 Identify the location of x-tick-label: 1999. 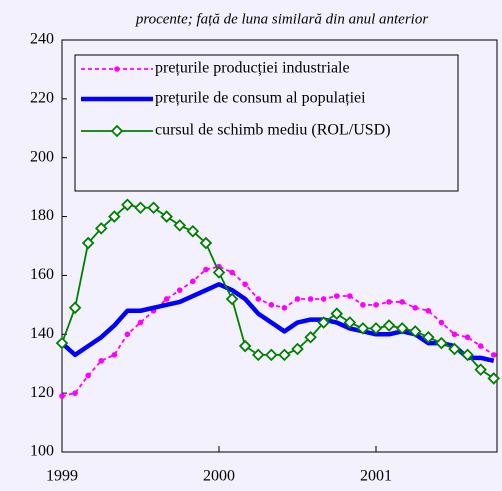
(62, 476).